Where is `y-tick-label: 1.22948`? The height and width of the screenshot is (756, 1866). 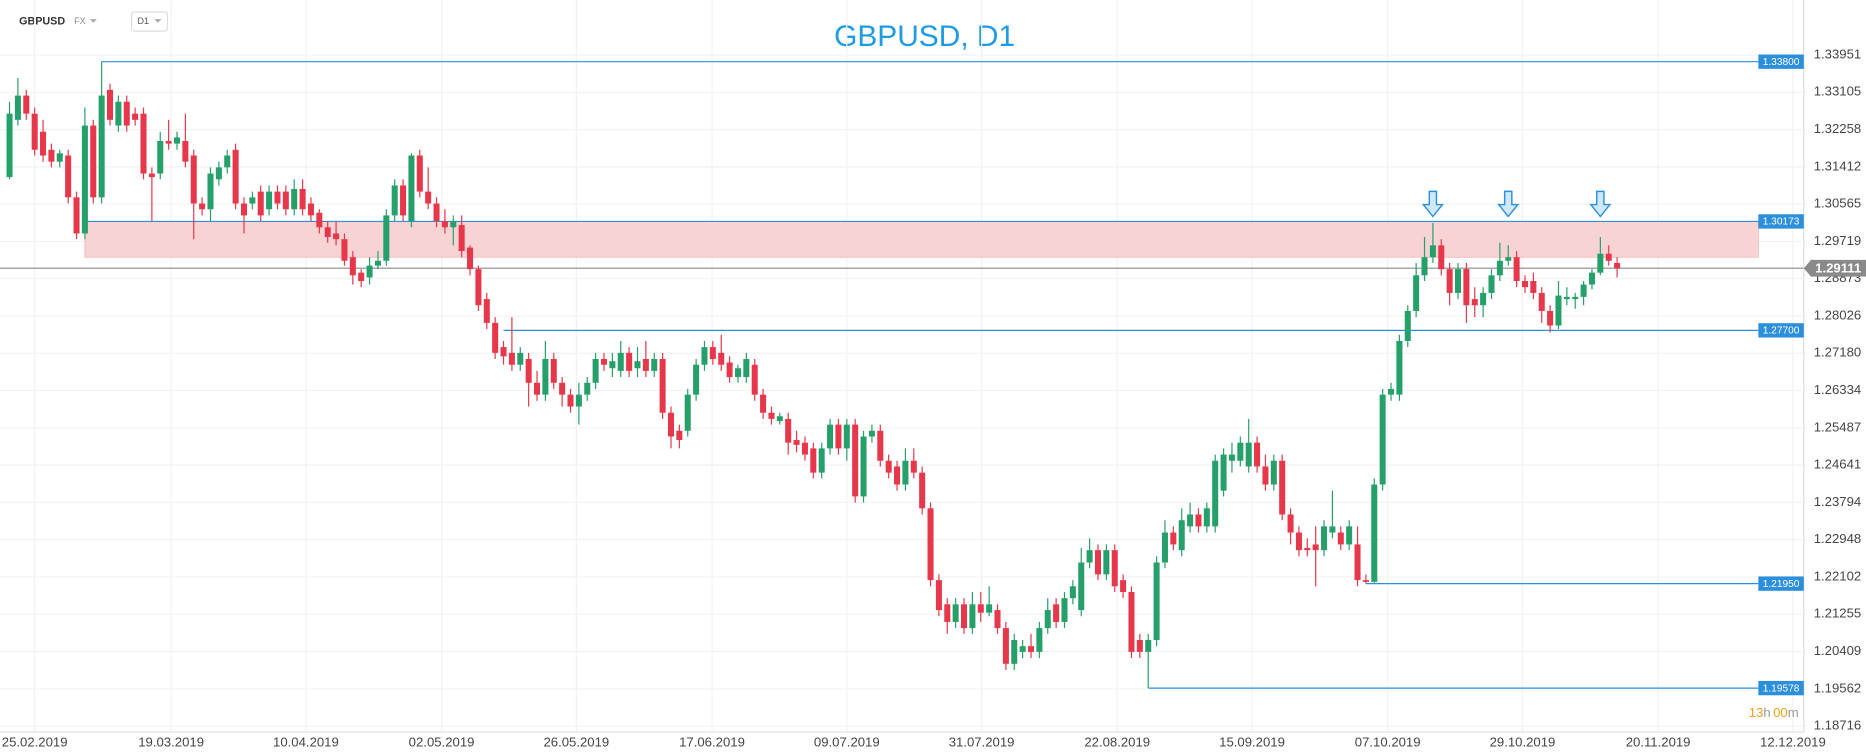 y-tick-label: 1.22948 is located at coordinates (1838, 538).